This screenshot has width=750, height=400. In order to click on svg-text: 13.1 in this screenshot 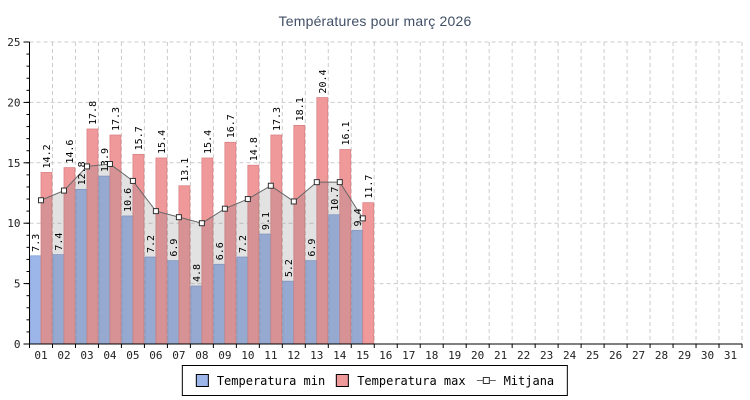, I will do `click(185, 170)`.